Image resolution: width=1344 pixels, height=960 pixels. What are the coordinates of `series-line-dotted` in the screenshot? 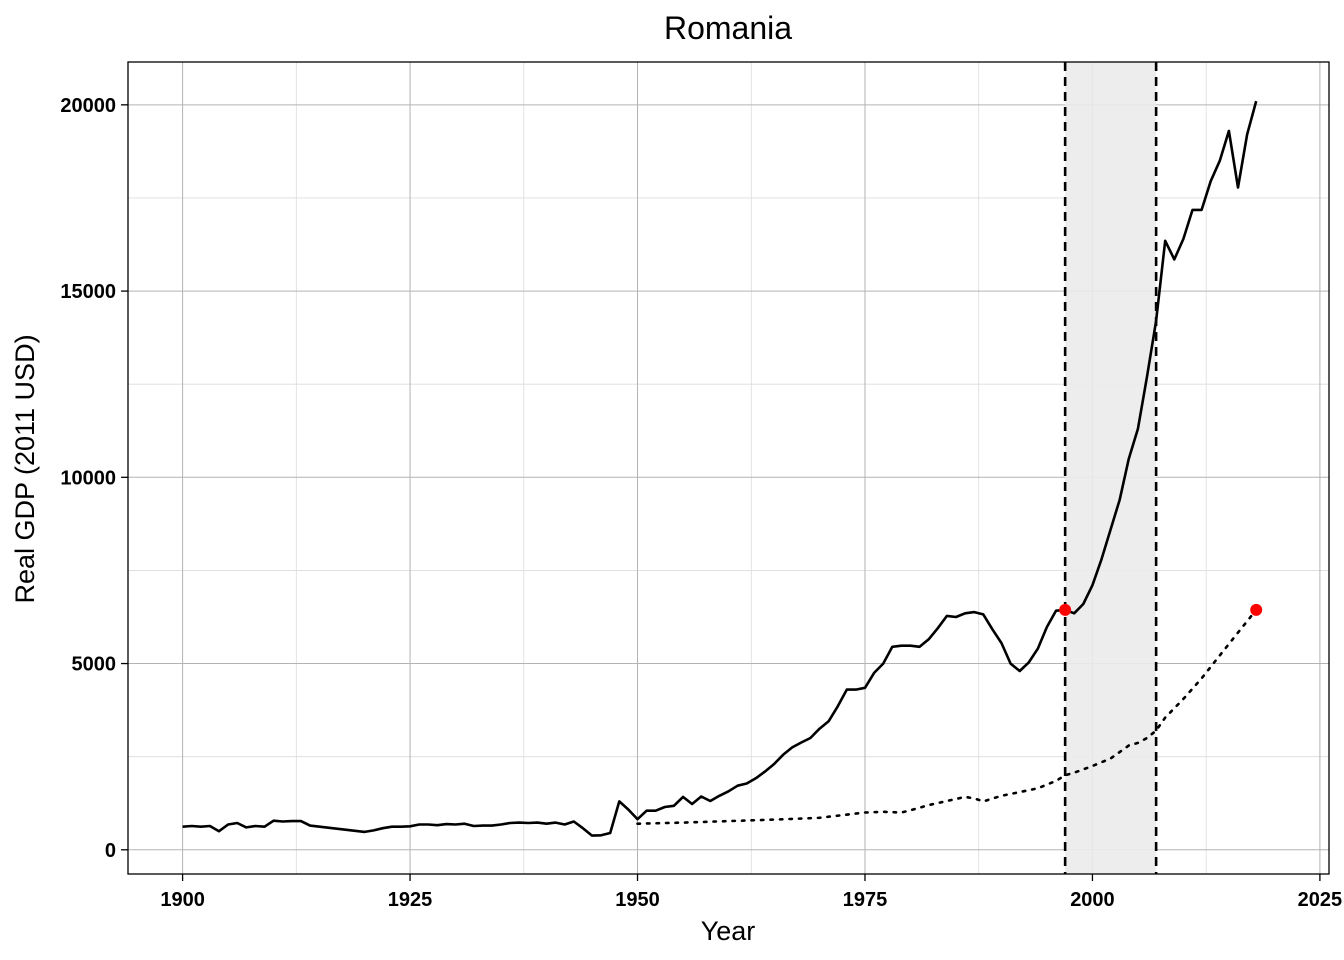 It's located at (947, 716).